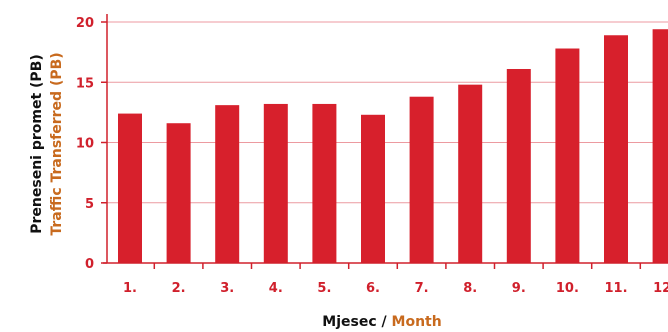 The height and width of the screenshot is (332, 668). I want to click on y-ticks: 0 5 10 15 20, so click(91, 144).